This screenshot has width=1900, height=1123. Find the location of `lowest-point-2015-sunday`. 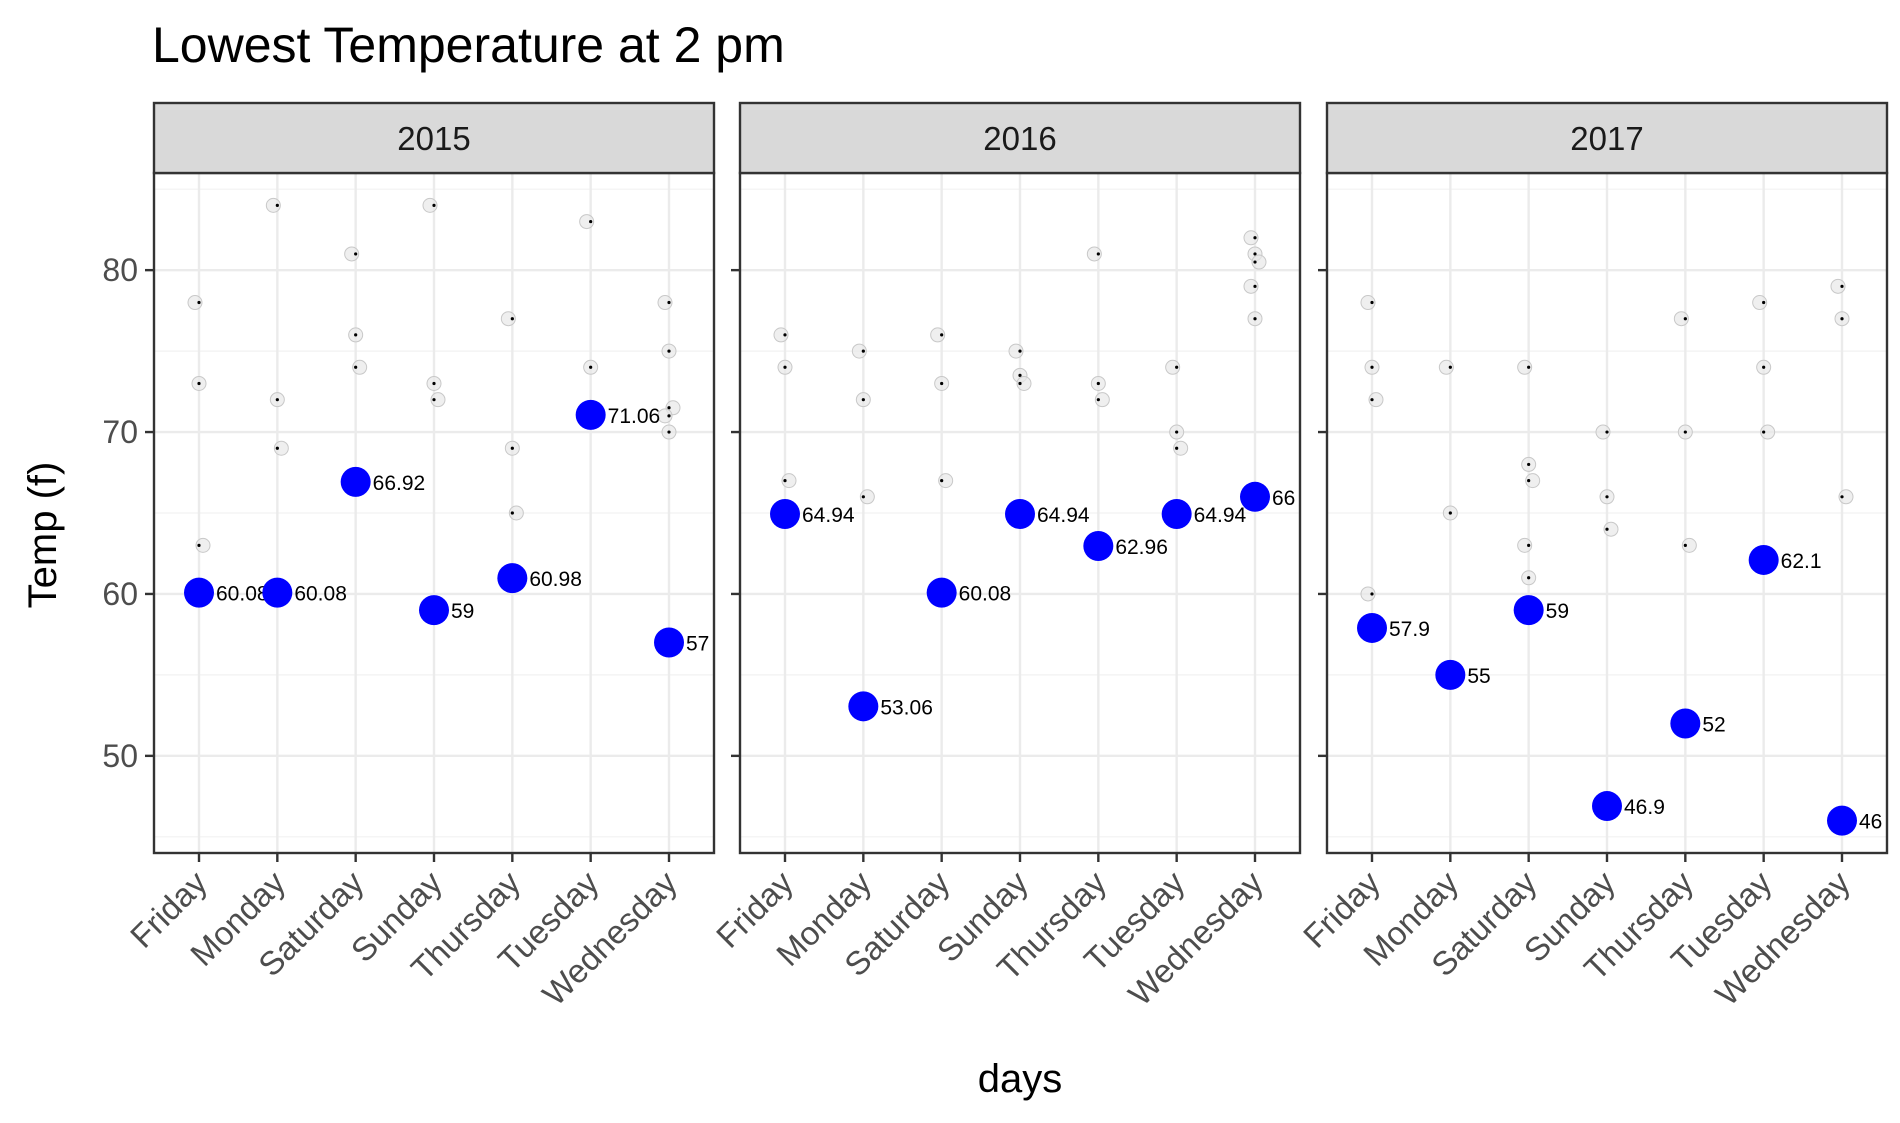

lowest-point-2015-sunday is located at coordinates (434, 610).